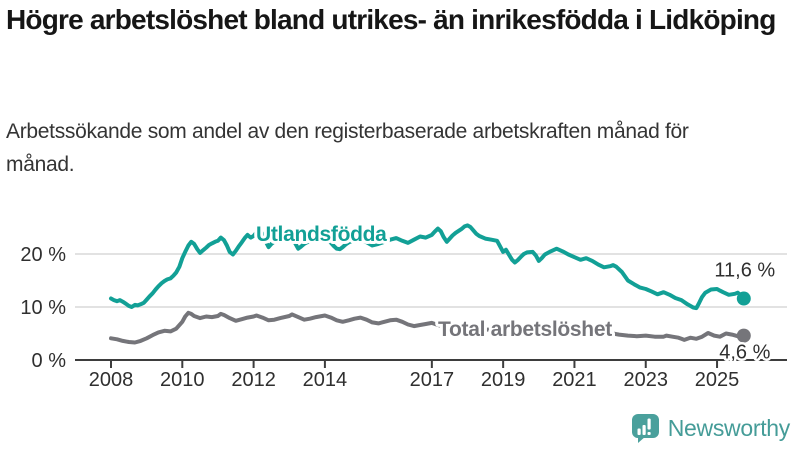  What do you see at coordinates (729, 427) in the screenshot?
I see `brand-name: Newsworthy` at bounding box center [729, 427].